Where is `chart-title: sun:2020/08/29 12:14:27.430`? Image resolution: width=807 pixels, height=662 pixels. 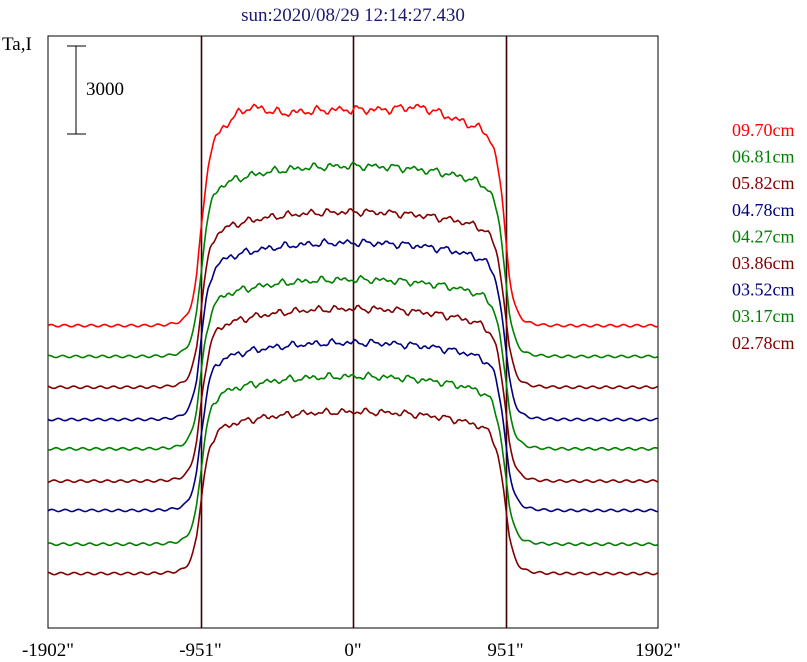
chart-title: sun:2020/08/29 12:14:27.430 is located at coordinates (353, 15).